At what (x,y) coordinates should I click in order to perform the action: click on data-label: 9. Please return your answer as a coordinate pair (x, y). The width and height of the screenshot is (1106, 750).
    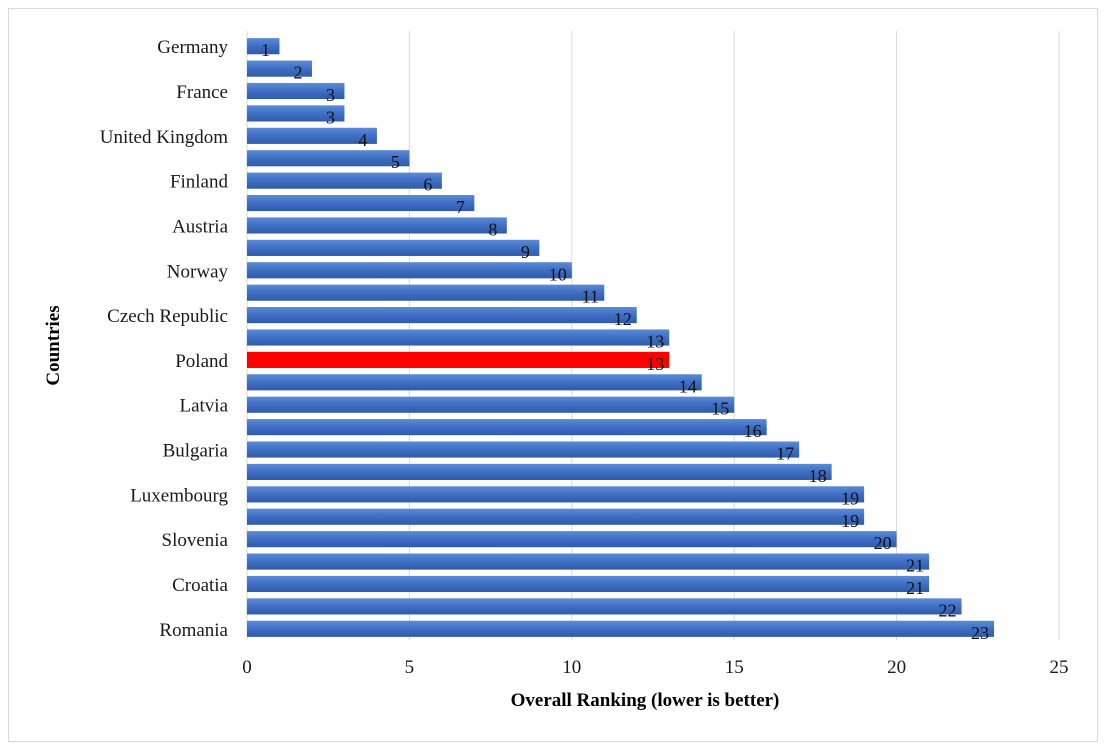
    Looking at the image, I should click on (525, 252).